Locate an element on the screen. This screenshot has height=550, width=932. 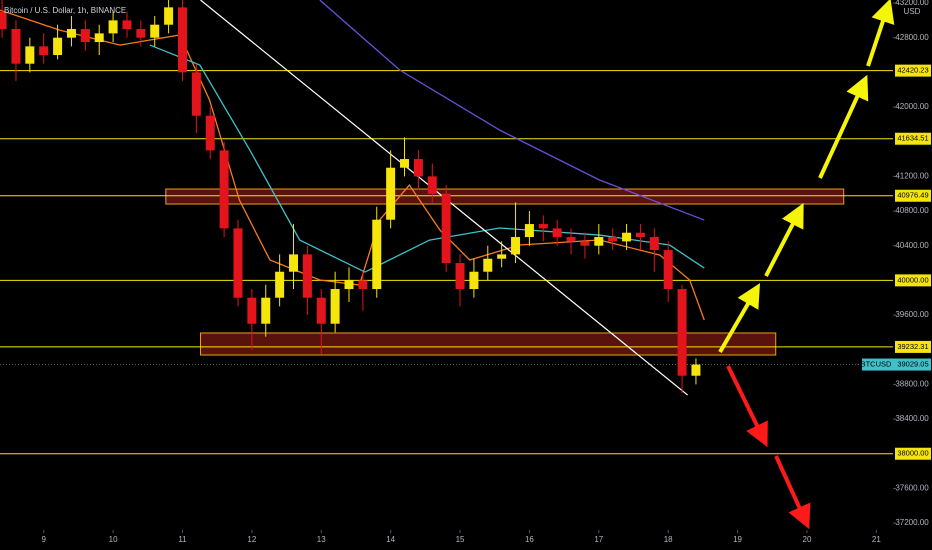
x-tick-label: 20 is located at coordinates (807, 539).